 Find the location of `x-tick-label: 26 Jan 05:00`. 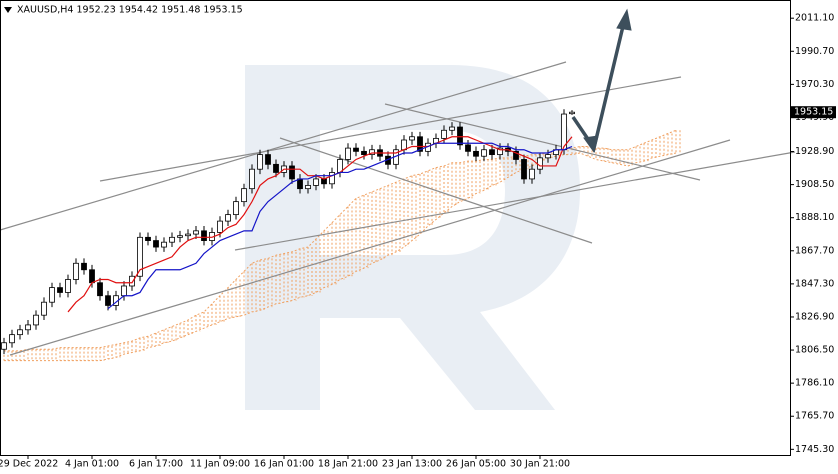

x-tick-label: 26 Jan 05:00 is located at coordinates (476, 464).